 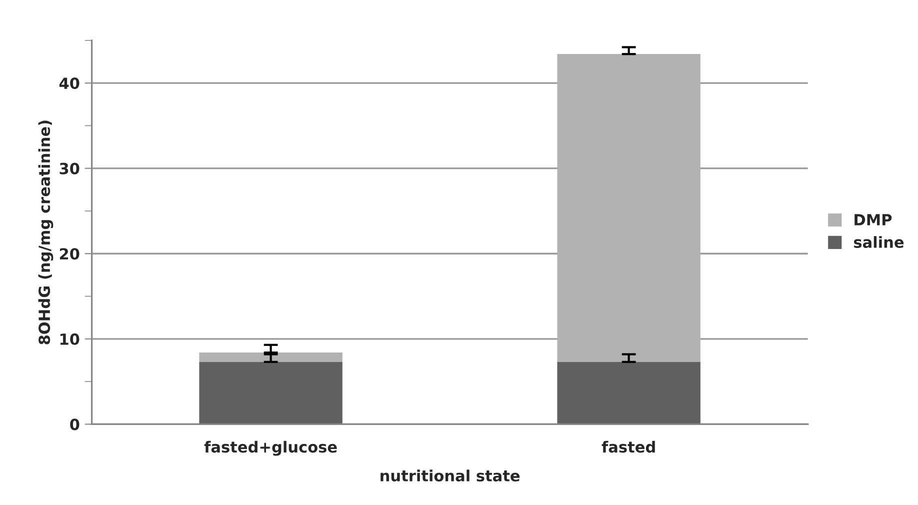 What do you see at coordinates (270, 448) in the screenshot?
I see `x-tick-label: fasted+glucose` at bounding box center [270, 448].